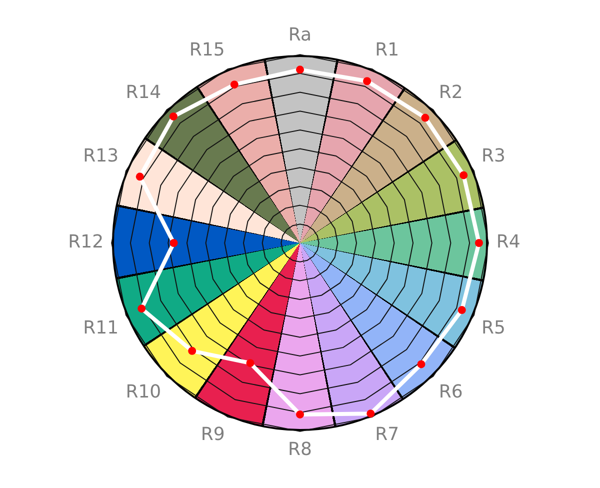 The width and height of the screenshot is (600, 488). I want to click on spoke-label: R10, so click(144, 391).